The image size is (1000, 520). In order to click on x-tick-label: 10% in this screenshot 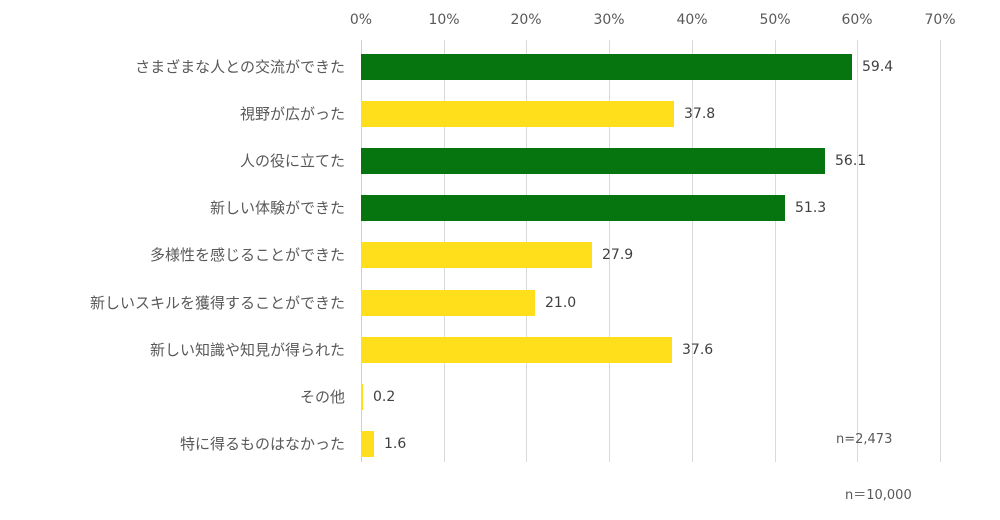, I will do `click(444, 20)`.